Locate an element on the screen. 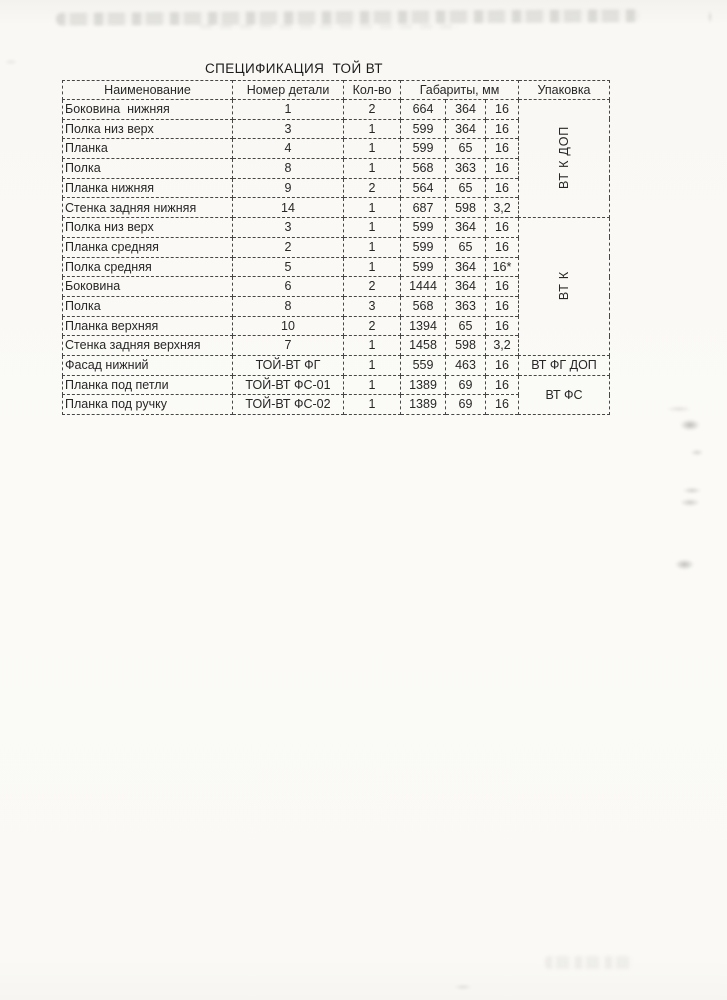  table-row: Полка низ верх 3 1 599 364 16 is located at coordinates (336, 129).